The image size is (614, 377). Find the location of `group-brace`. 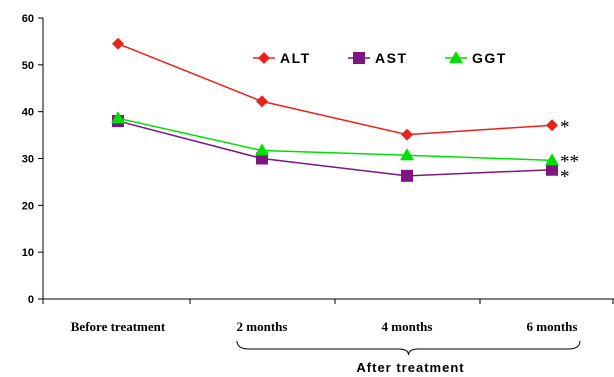

group-brace is located at coordinates (408, 348).